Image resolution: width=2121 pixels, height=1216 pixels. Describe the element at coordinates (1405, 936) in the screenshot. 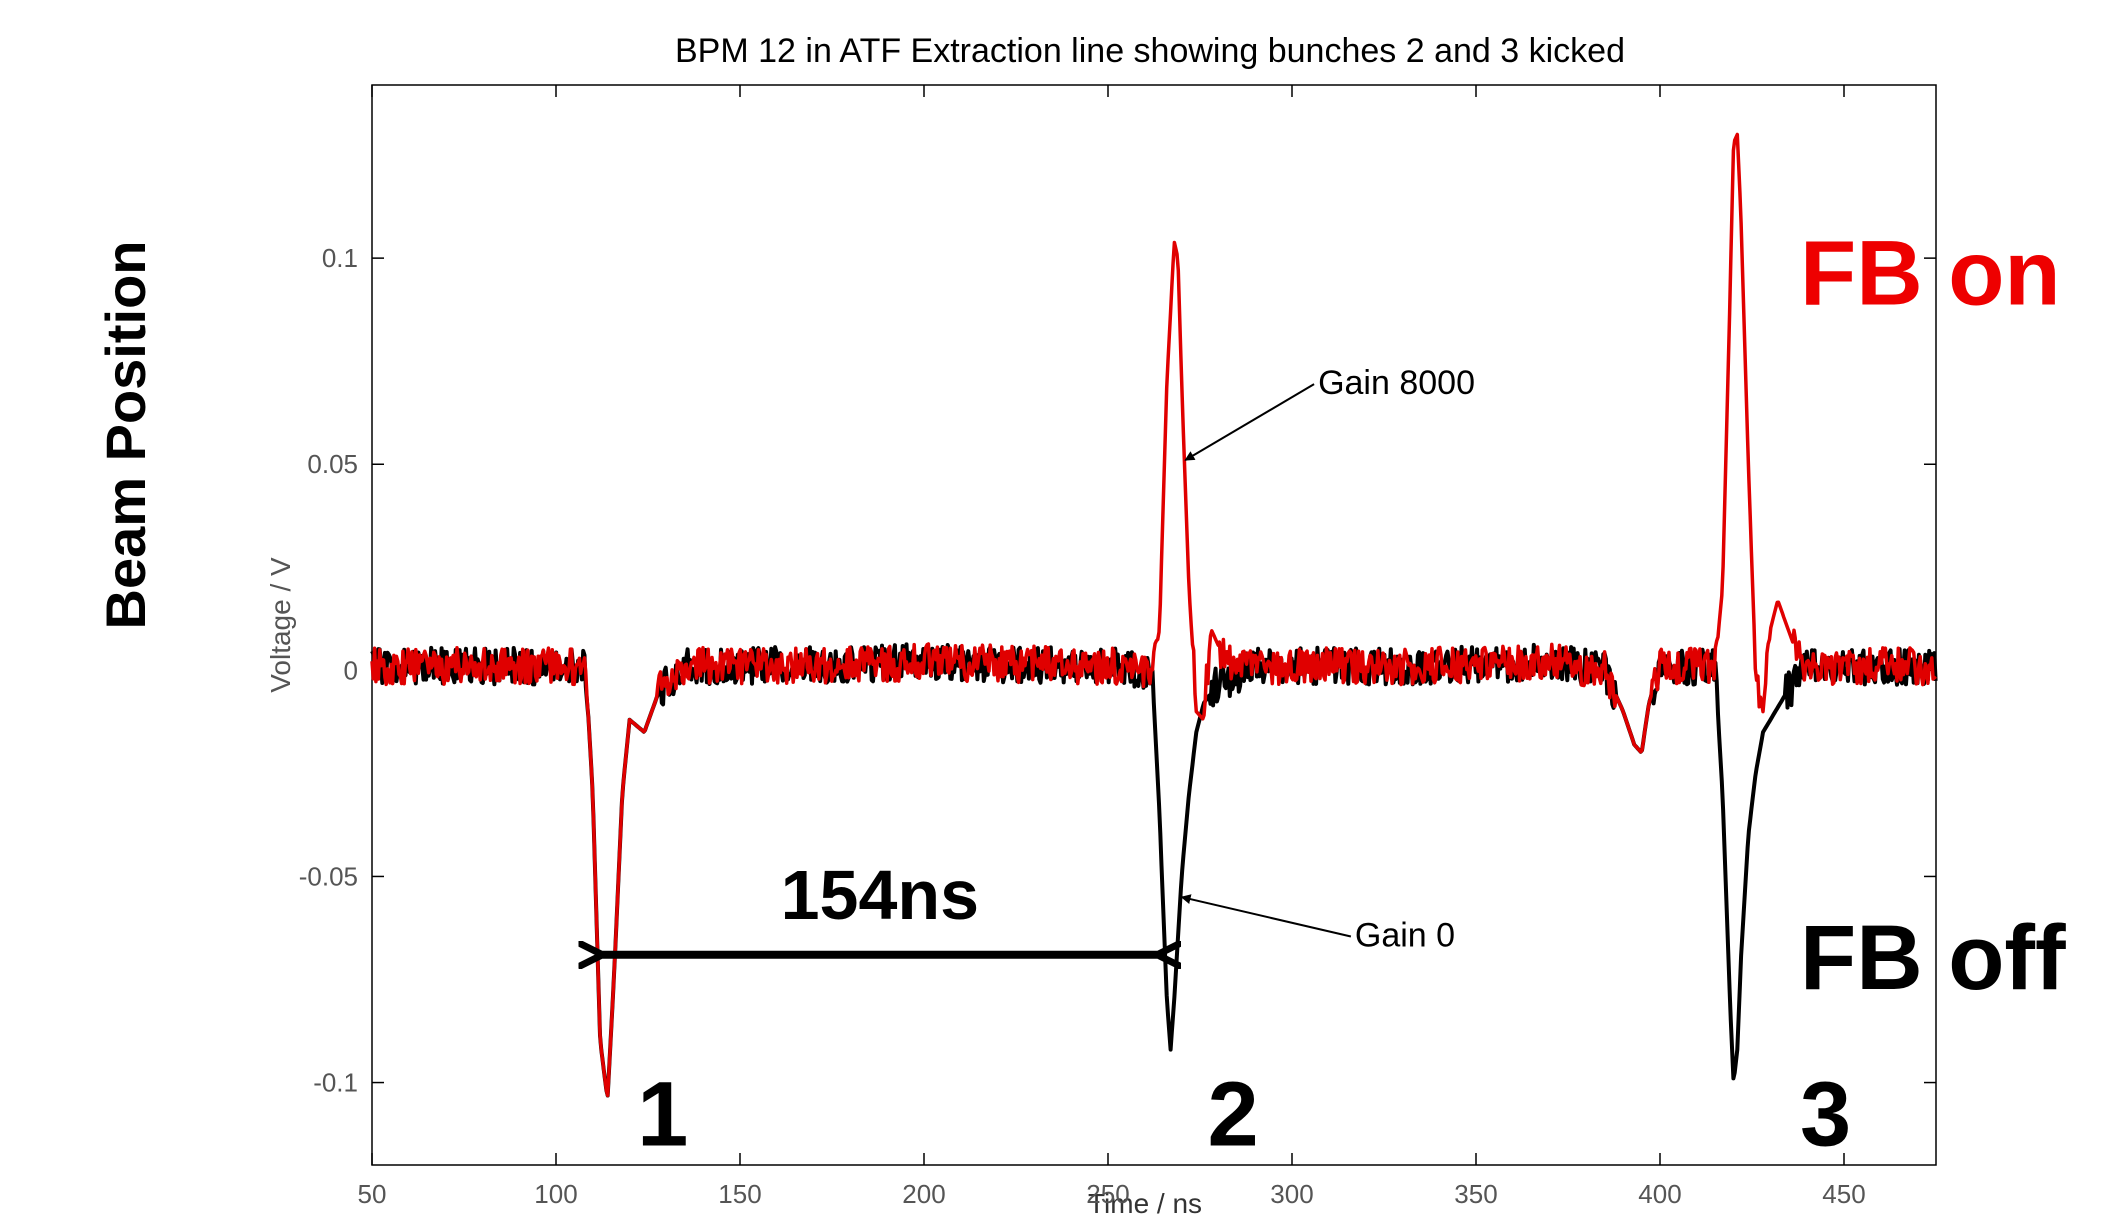

I see `annotation-label-gain0: Gain 0` at that location.